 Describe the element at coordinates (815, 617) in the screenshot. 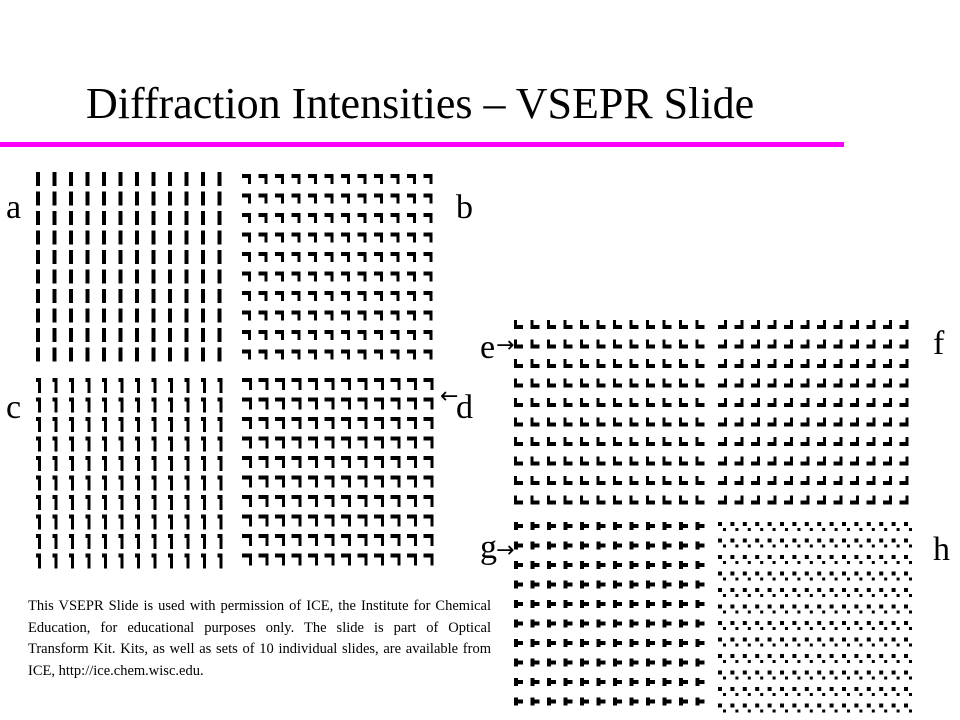

I see `pattern-panel-h` at that location.